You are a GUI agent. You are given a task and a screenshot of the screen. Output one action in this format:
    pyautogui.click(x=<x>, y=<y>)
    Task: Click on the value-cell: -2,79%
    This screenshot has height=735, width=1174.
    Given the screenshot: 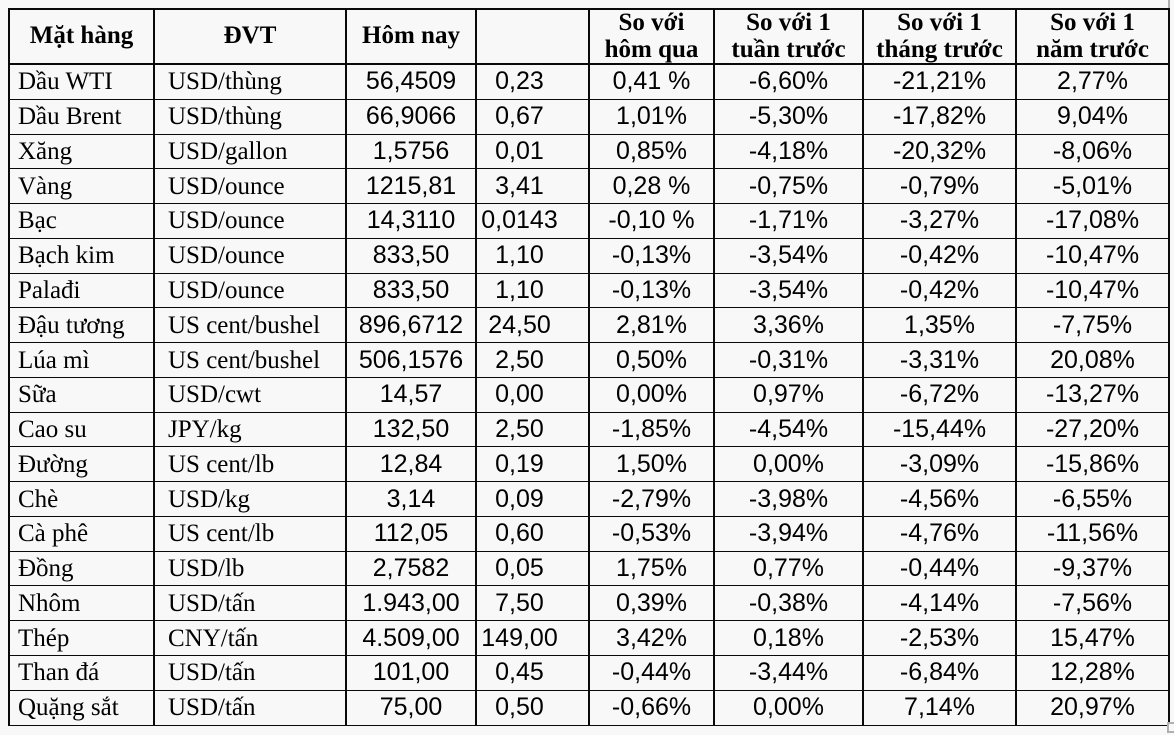 What is the action you would take?
    pyautogui.click(x=651, y=499)
    